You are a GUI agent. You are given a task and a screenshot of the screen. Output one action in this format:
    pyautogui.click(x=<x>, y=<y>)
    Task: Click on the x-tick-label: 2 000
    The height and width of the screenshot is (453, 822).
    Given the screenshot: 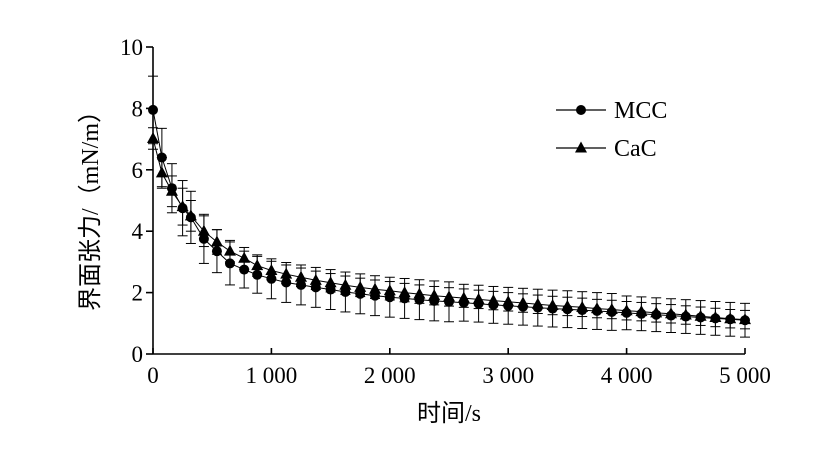 What is the action you would take?
    pyautogui.click(x=390, y=375)
    